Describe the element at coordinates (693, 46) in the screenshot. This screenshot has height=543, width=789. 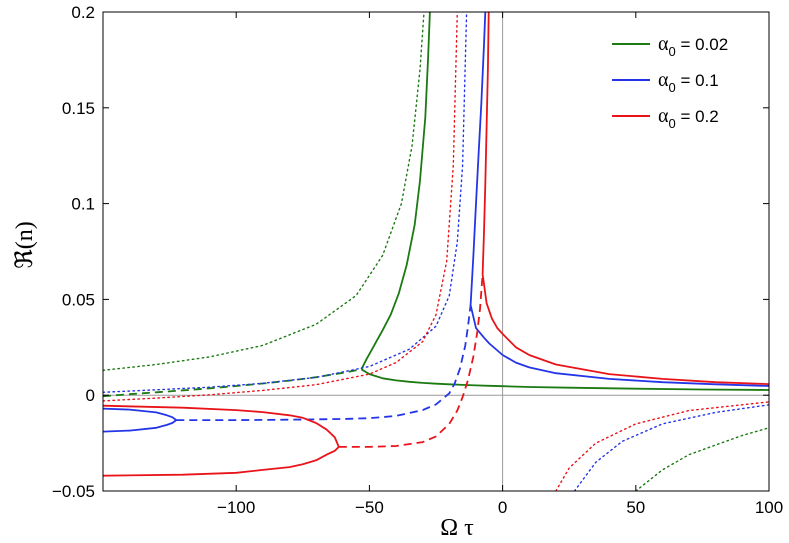
I see `legend-label-0: α0 = 0.02` at that location.